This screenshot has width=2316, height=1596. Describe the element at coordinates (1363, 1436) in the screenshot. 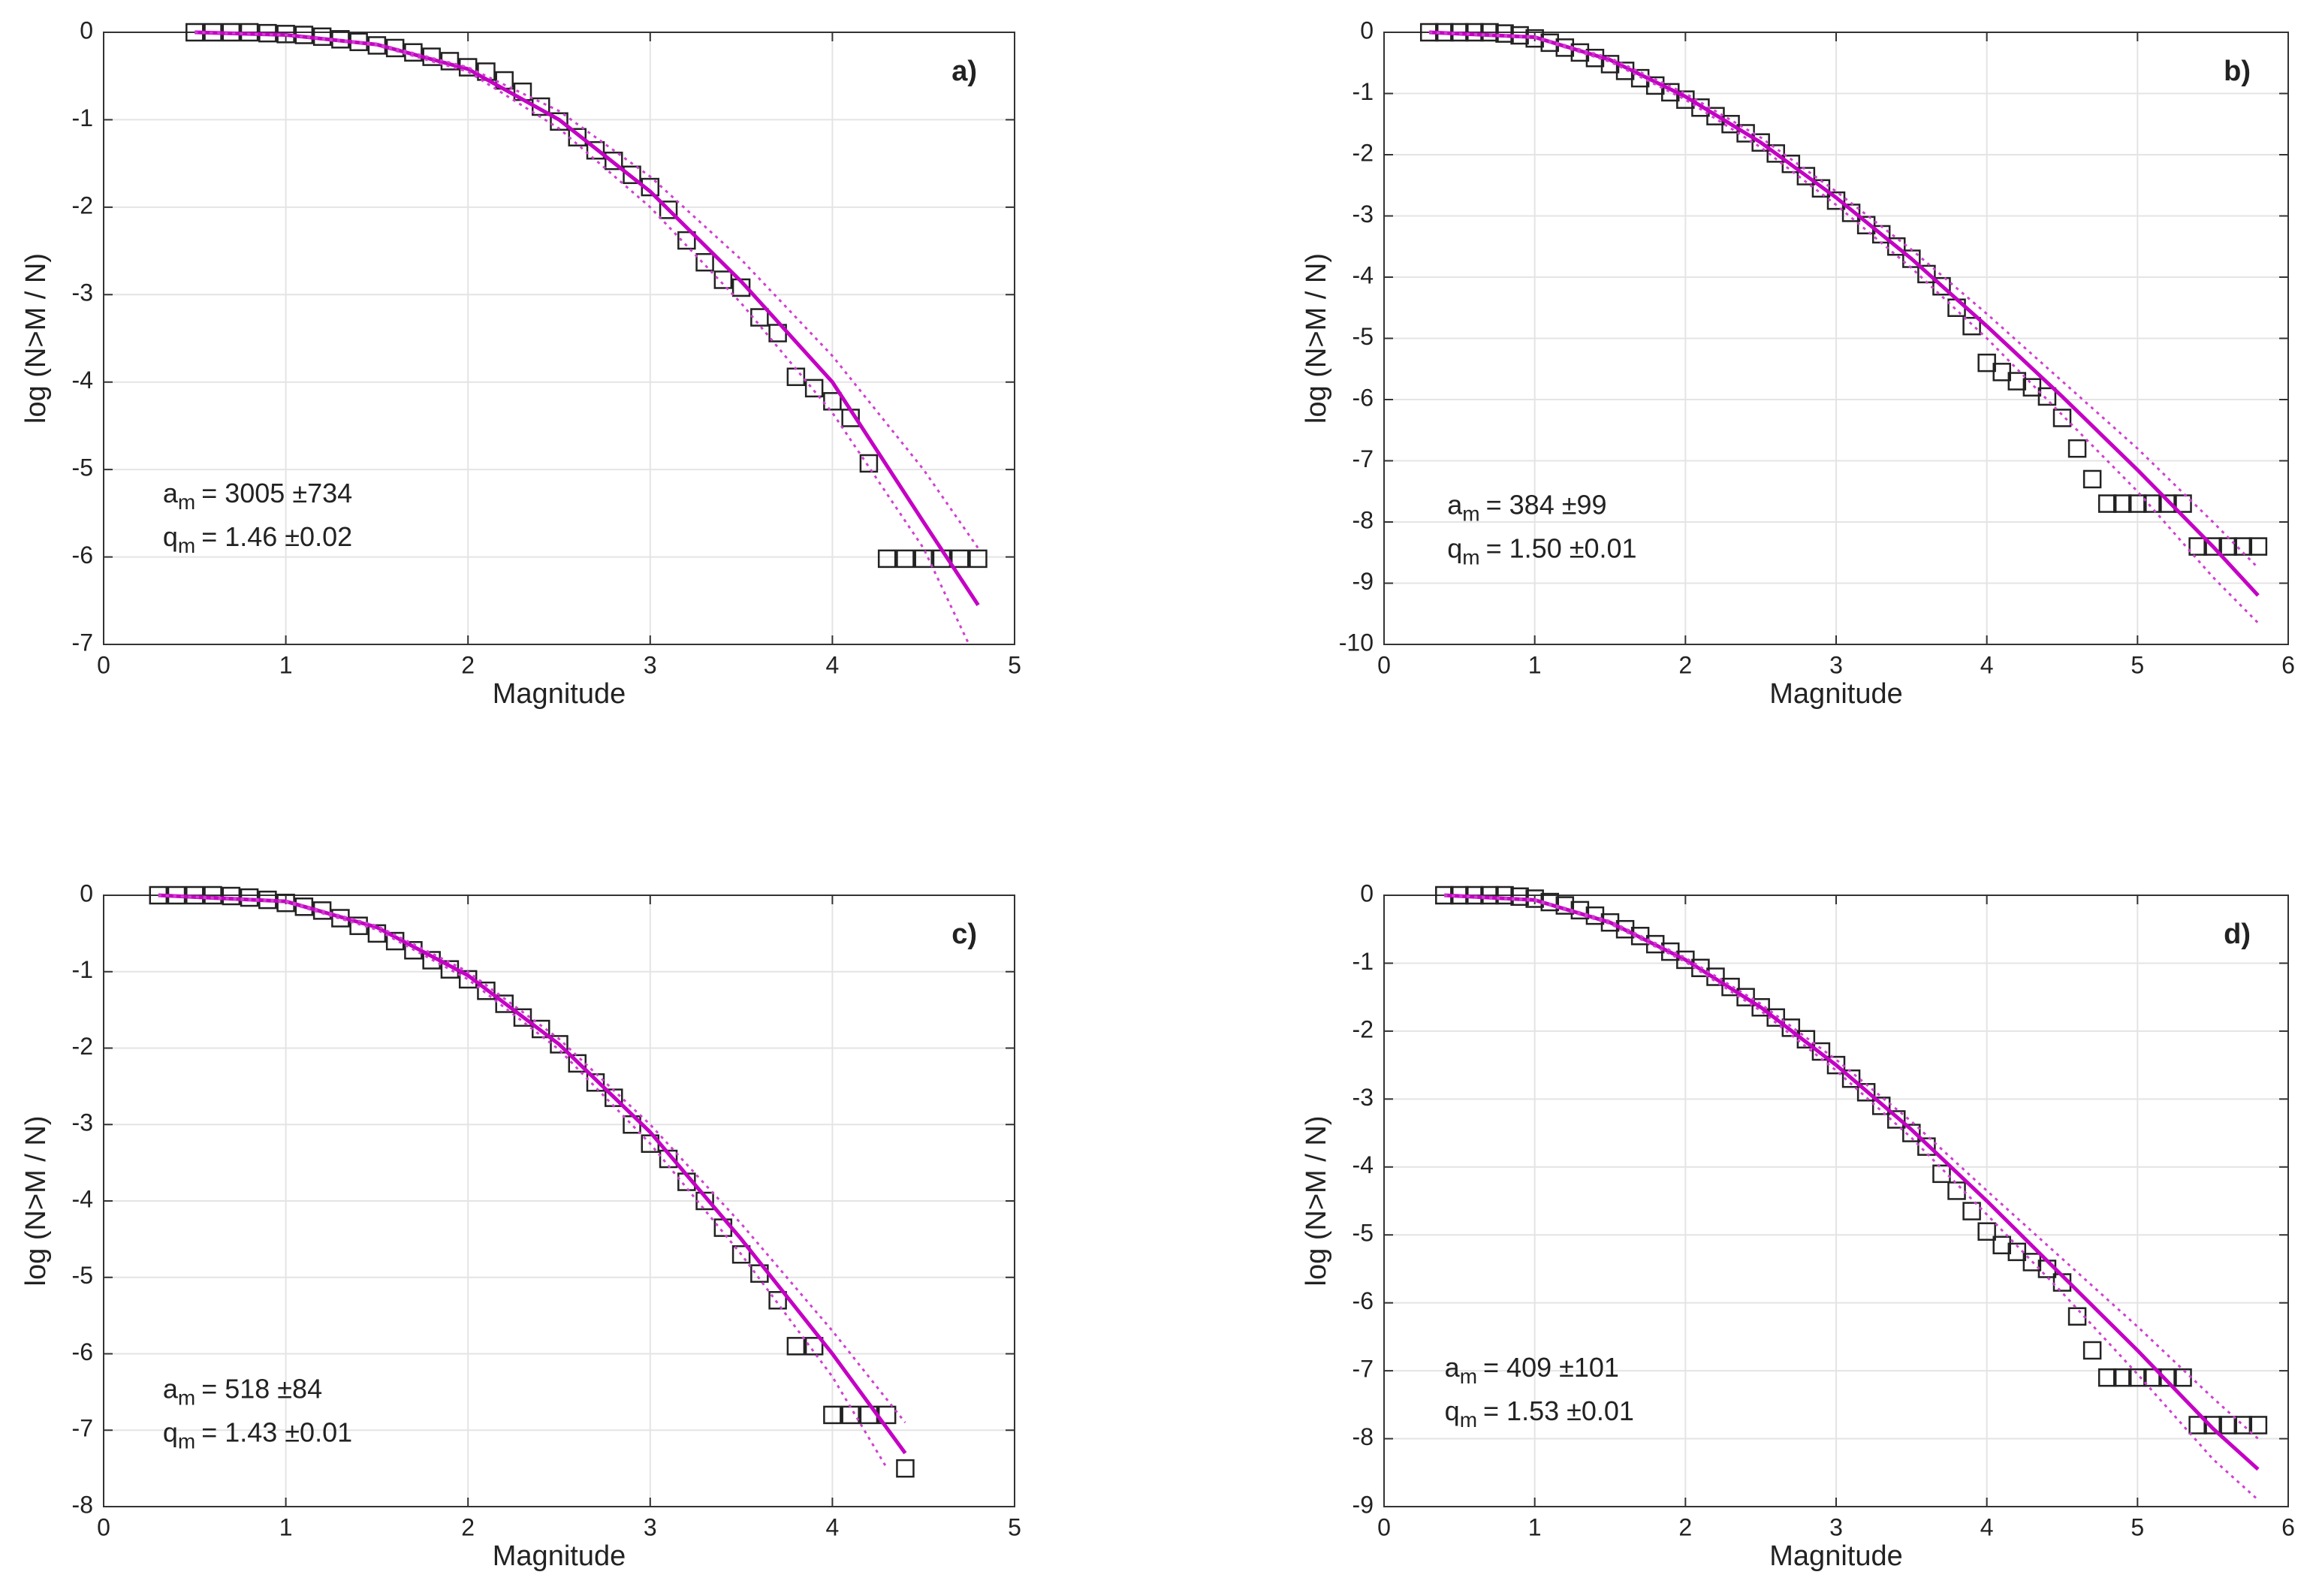

I see `y-tick-label: -8` at that location.